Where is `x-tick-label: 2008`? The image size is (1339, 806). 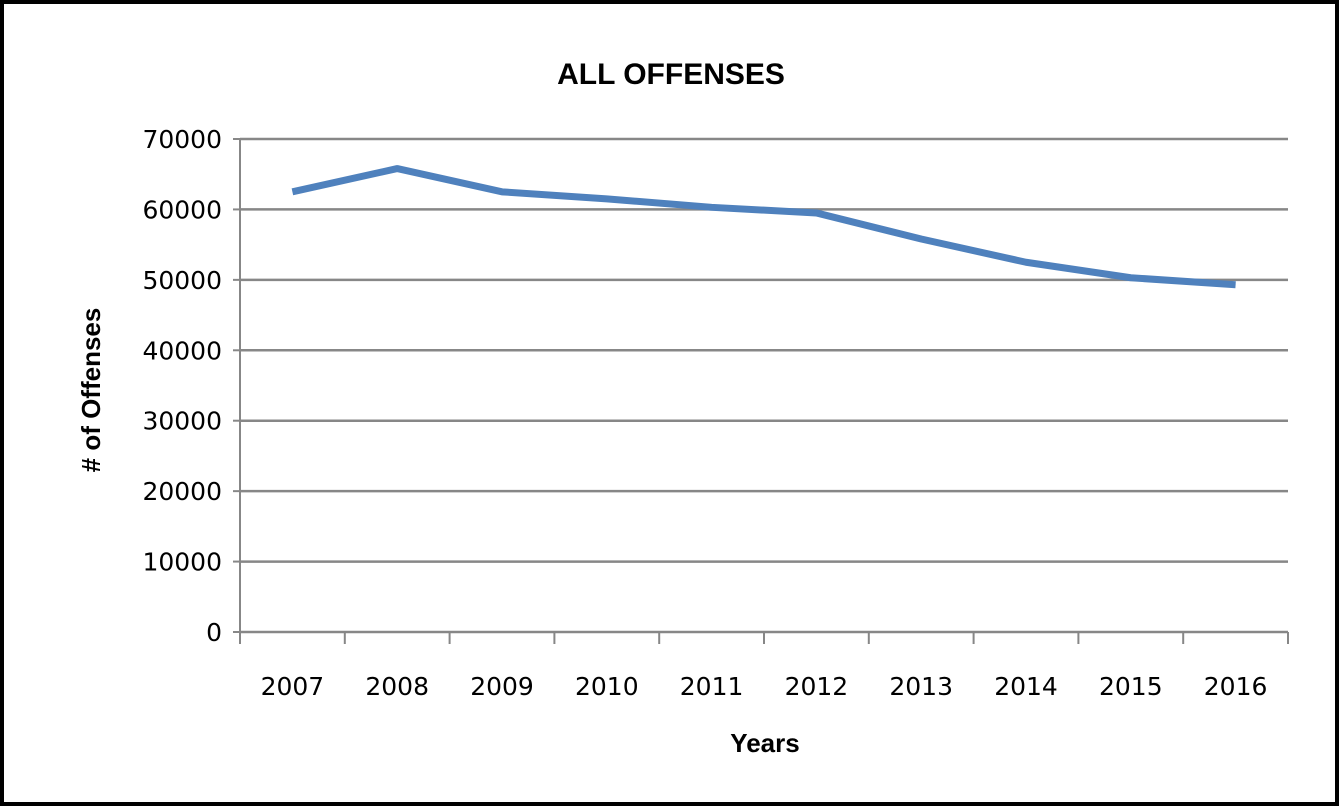 x-tick-label: 2008 is located at coordinates (397, 686).